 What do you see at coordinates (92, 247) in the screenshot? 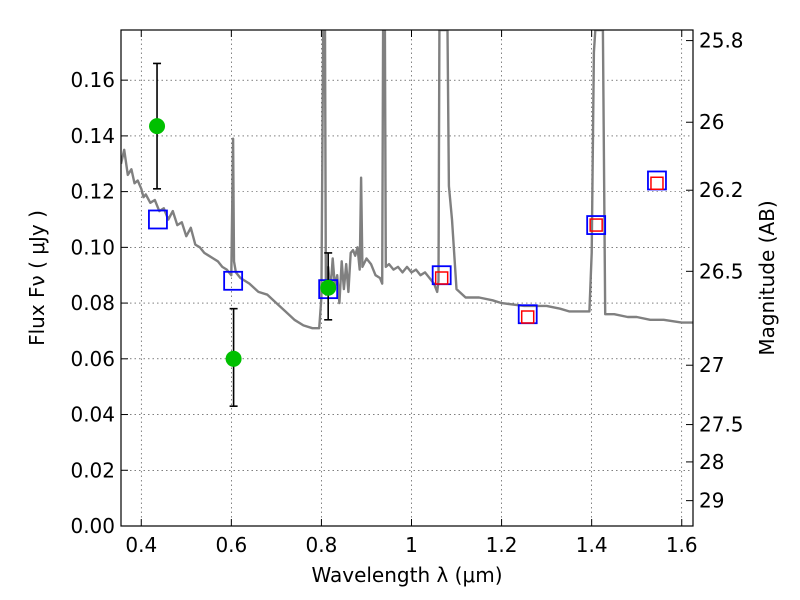
I see `y-tick-label: 0.10` at bounding box center [92, 247].